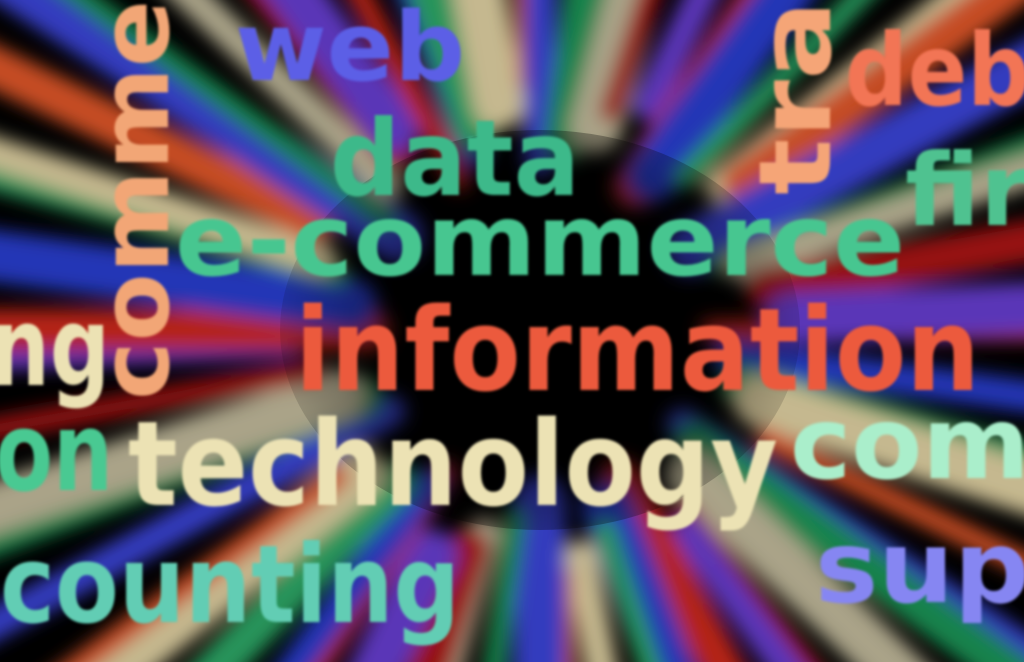  I want to click on word: sup, so click(919, 567).